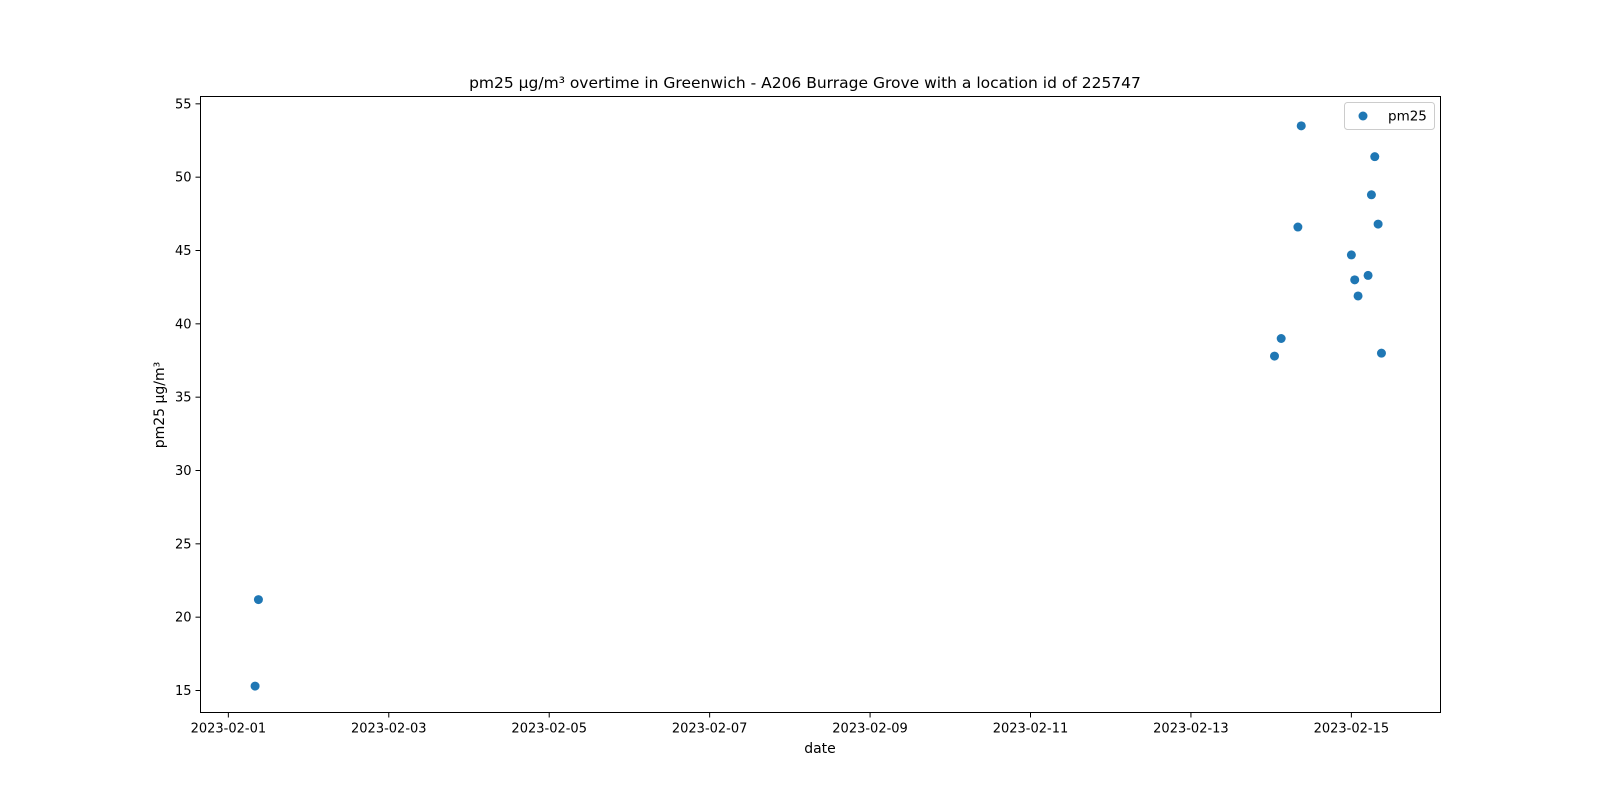  I want to click on y-axis-label: pm25 µg/m³, so click(160, 405).